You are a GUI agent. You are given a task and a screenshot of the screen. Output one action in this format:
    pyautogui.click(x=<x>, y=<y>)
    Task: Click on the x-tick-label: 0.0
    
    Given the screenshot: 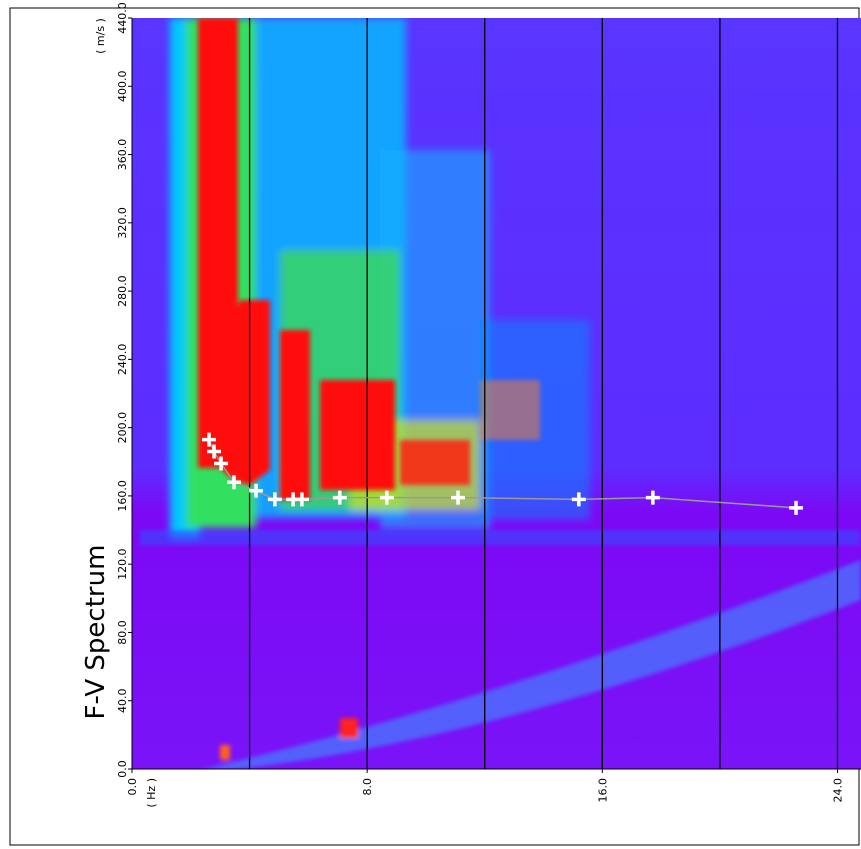 What is the action you would take?
    pyautogui.click(x=132, y=787)
    